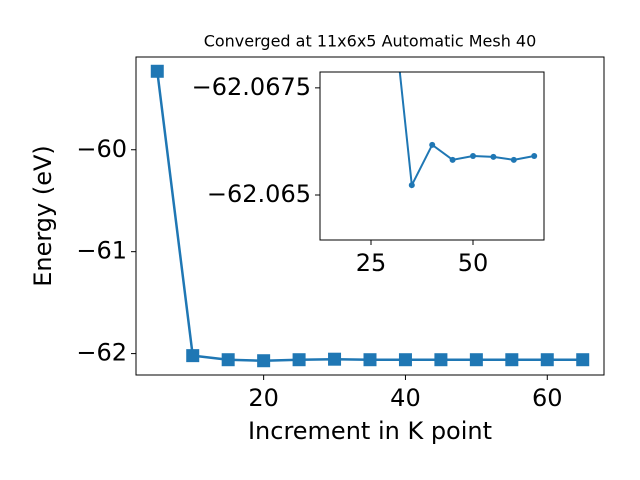 The image size is (640, 480). Describe the element at coordinates (251, 87) in the screenshot. I see `y-tick-label: −62.0675` at that location.